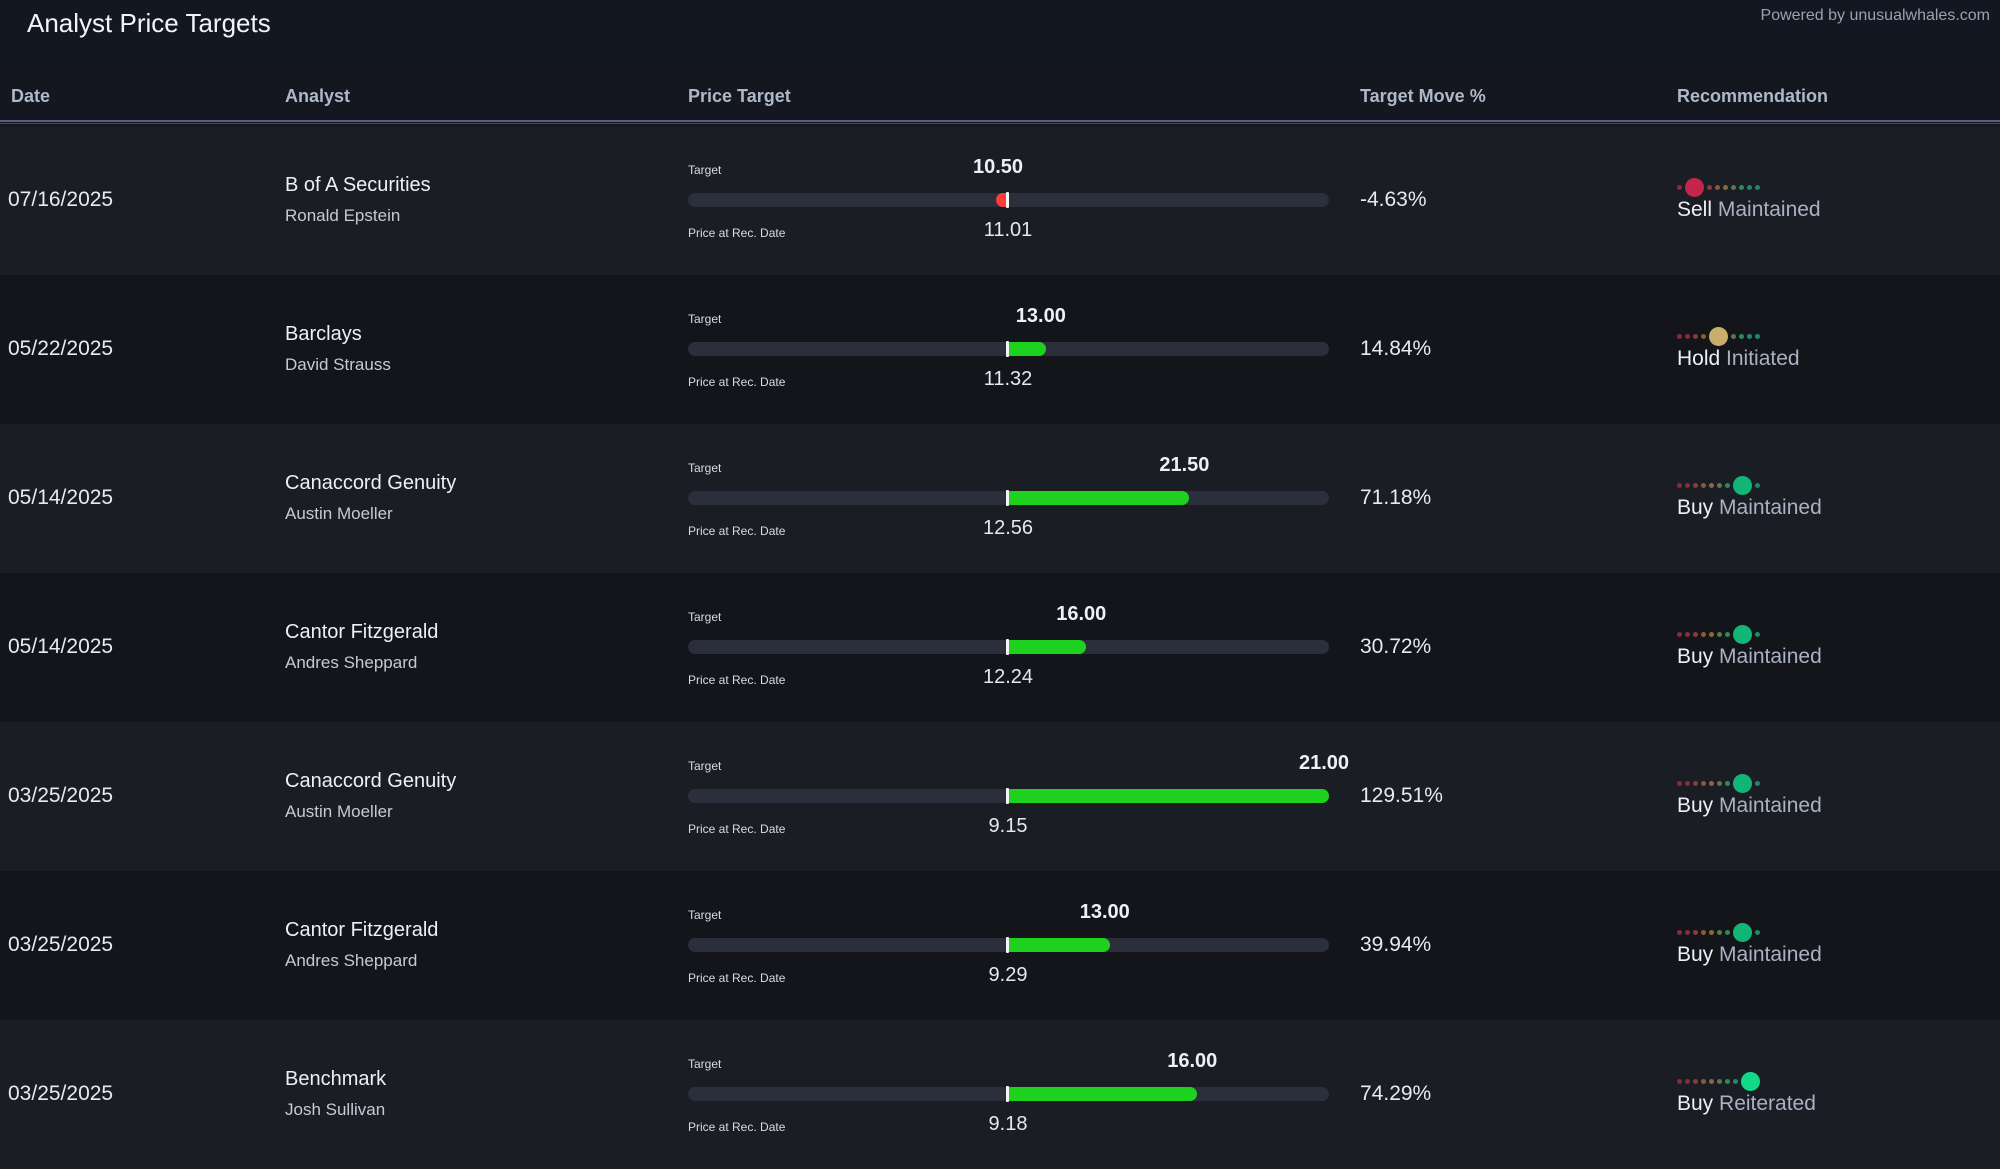 The height and width of the screenshot is (1169, 2000). Describe the element at coordinates (61, 348) in the screenshot. I see `row-date: 05/22/2025` at that location.